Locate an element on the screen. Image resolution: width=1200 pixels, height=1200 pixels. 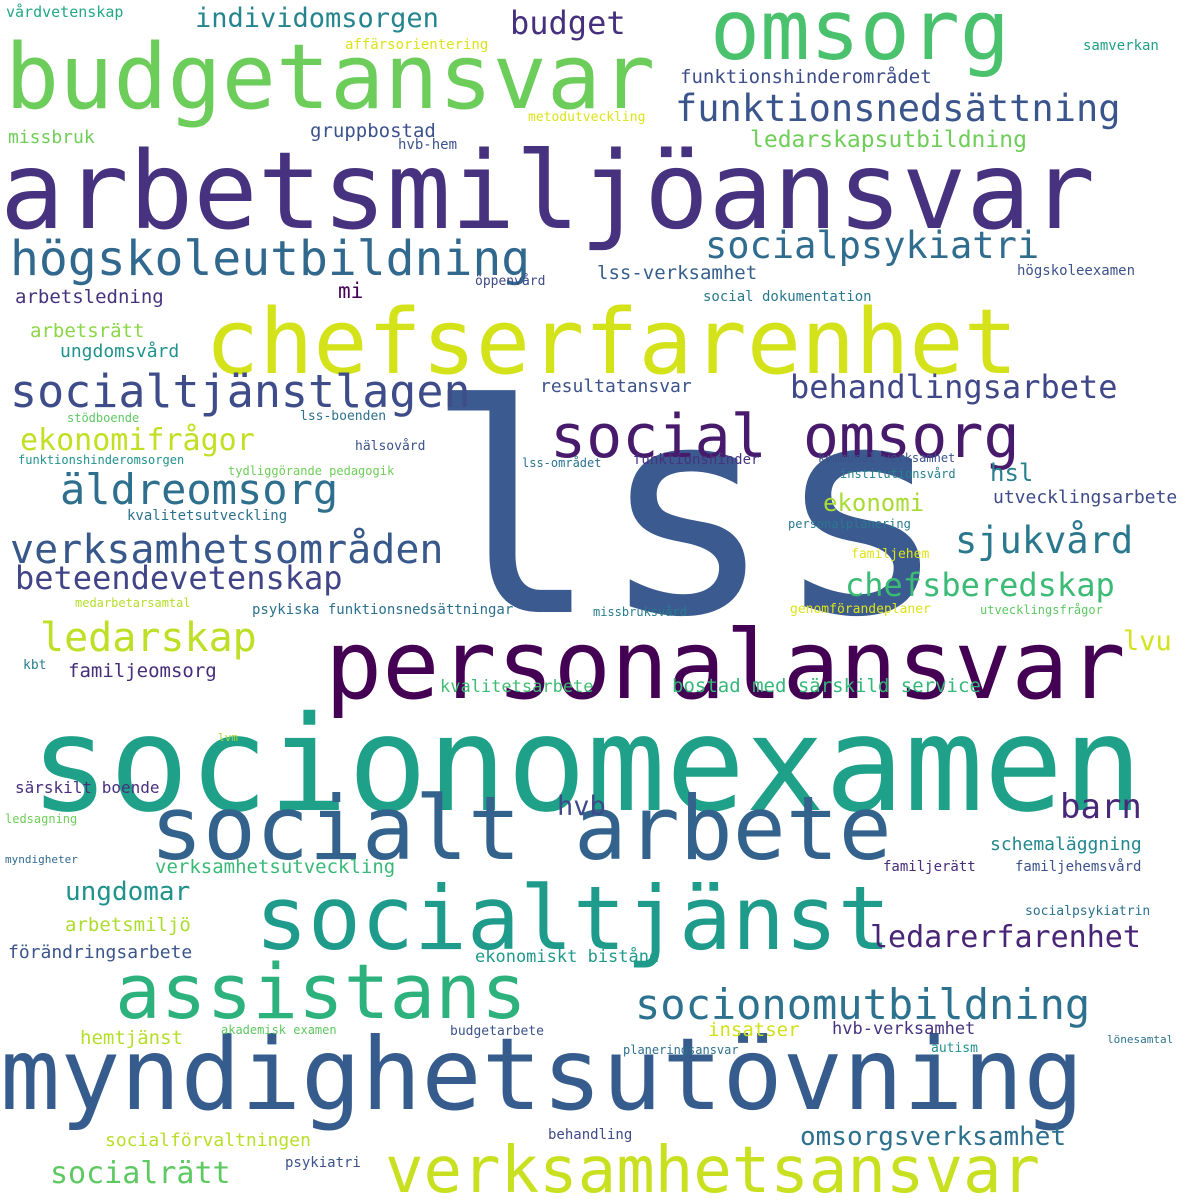
cloud-word: kbt is located at coordinates (35, 665).